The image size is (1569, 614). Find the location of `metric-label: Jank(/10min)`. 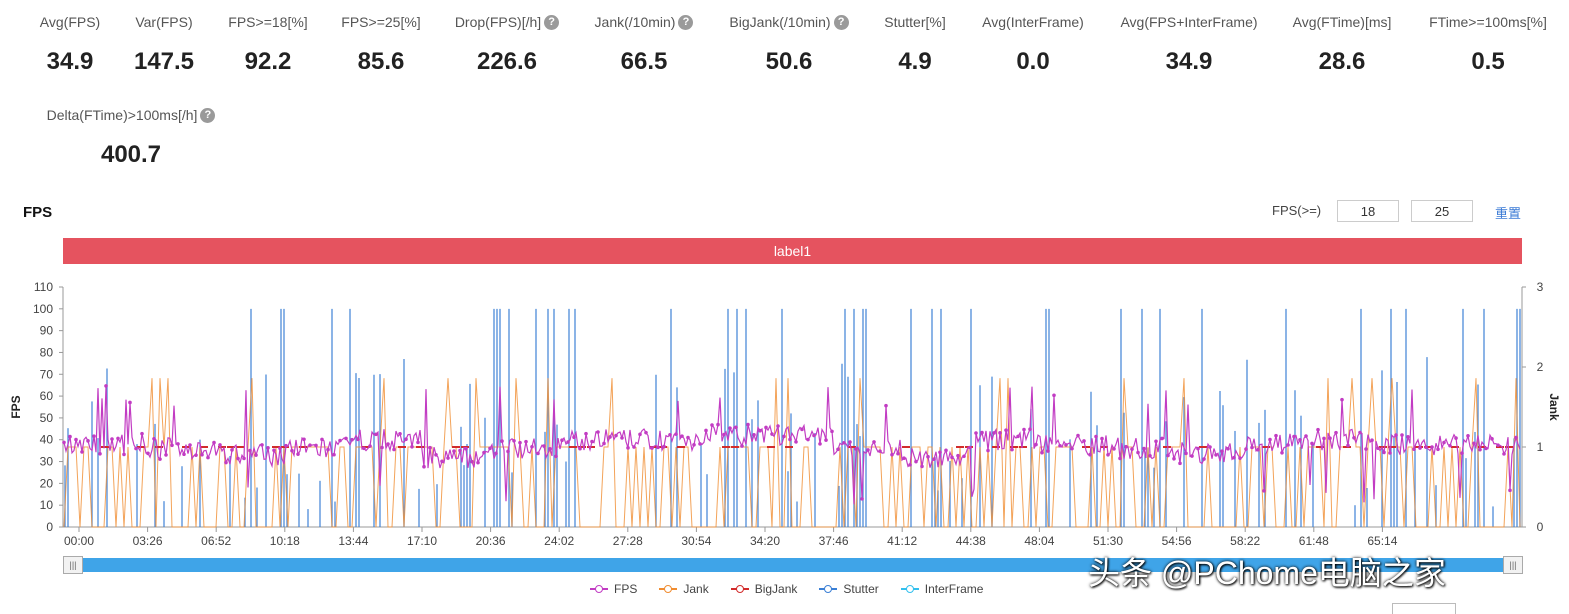

metric-label: Jank(/10min) is located at coordinates (635, 22).